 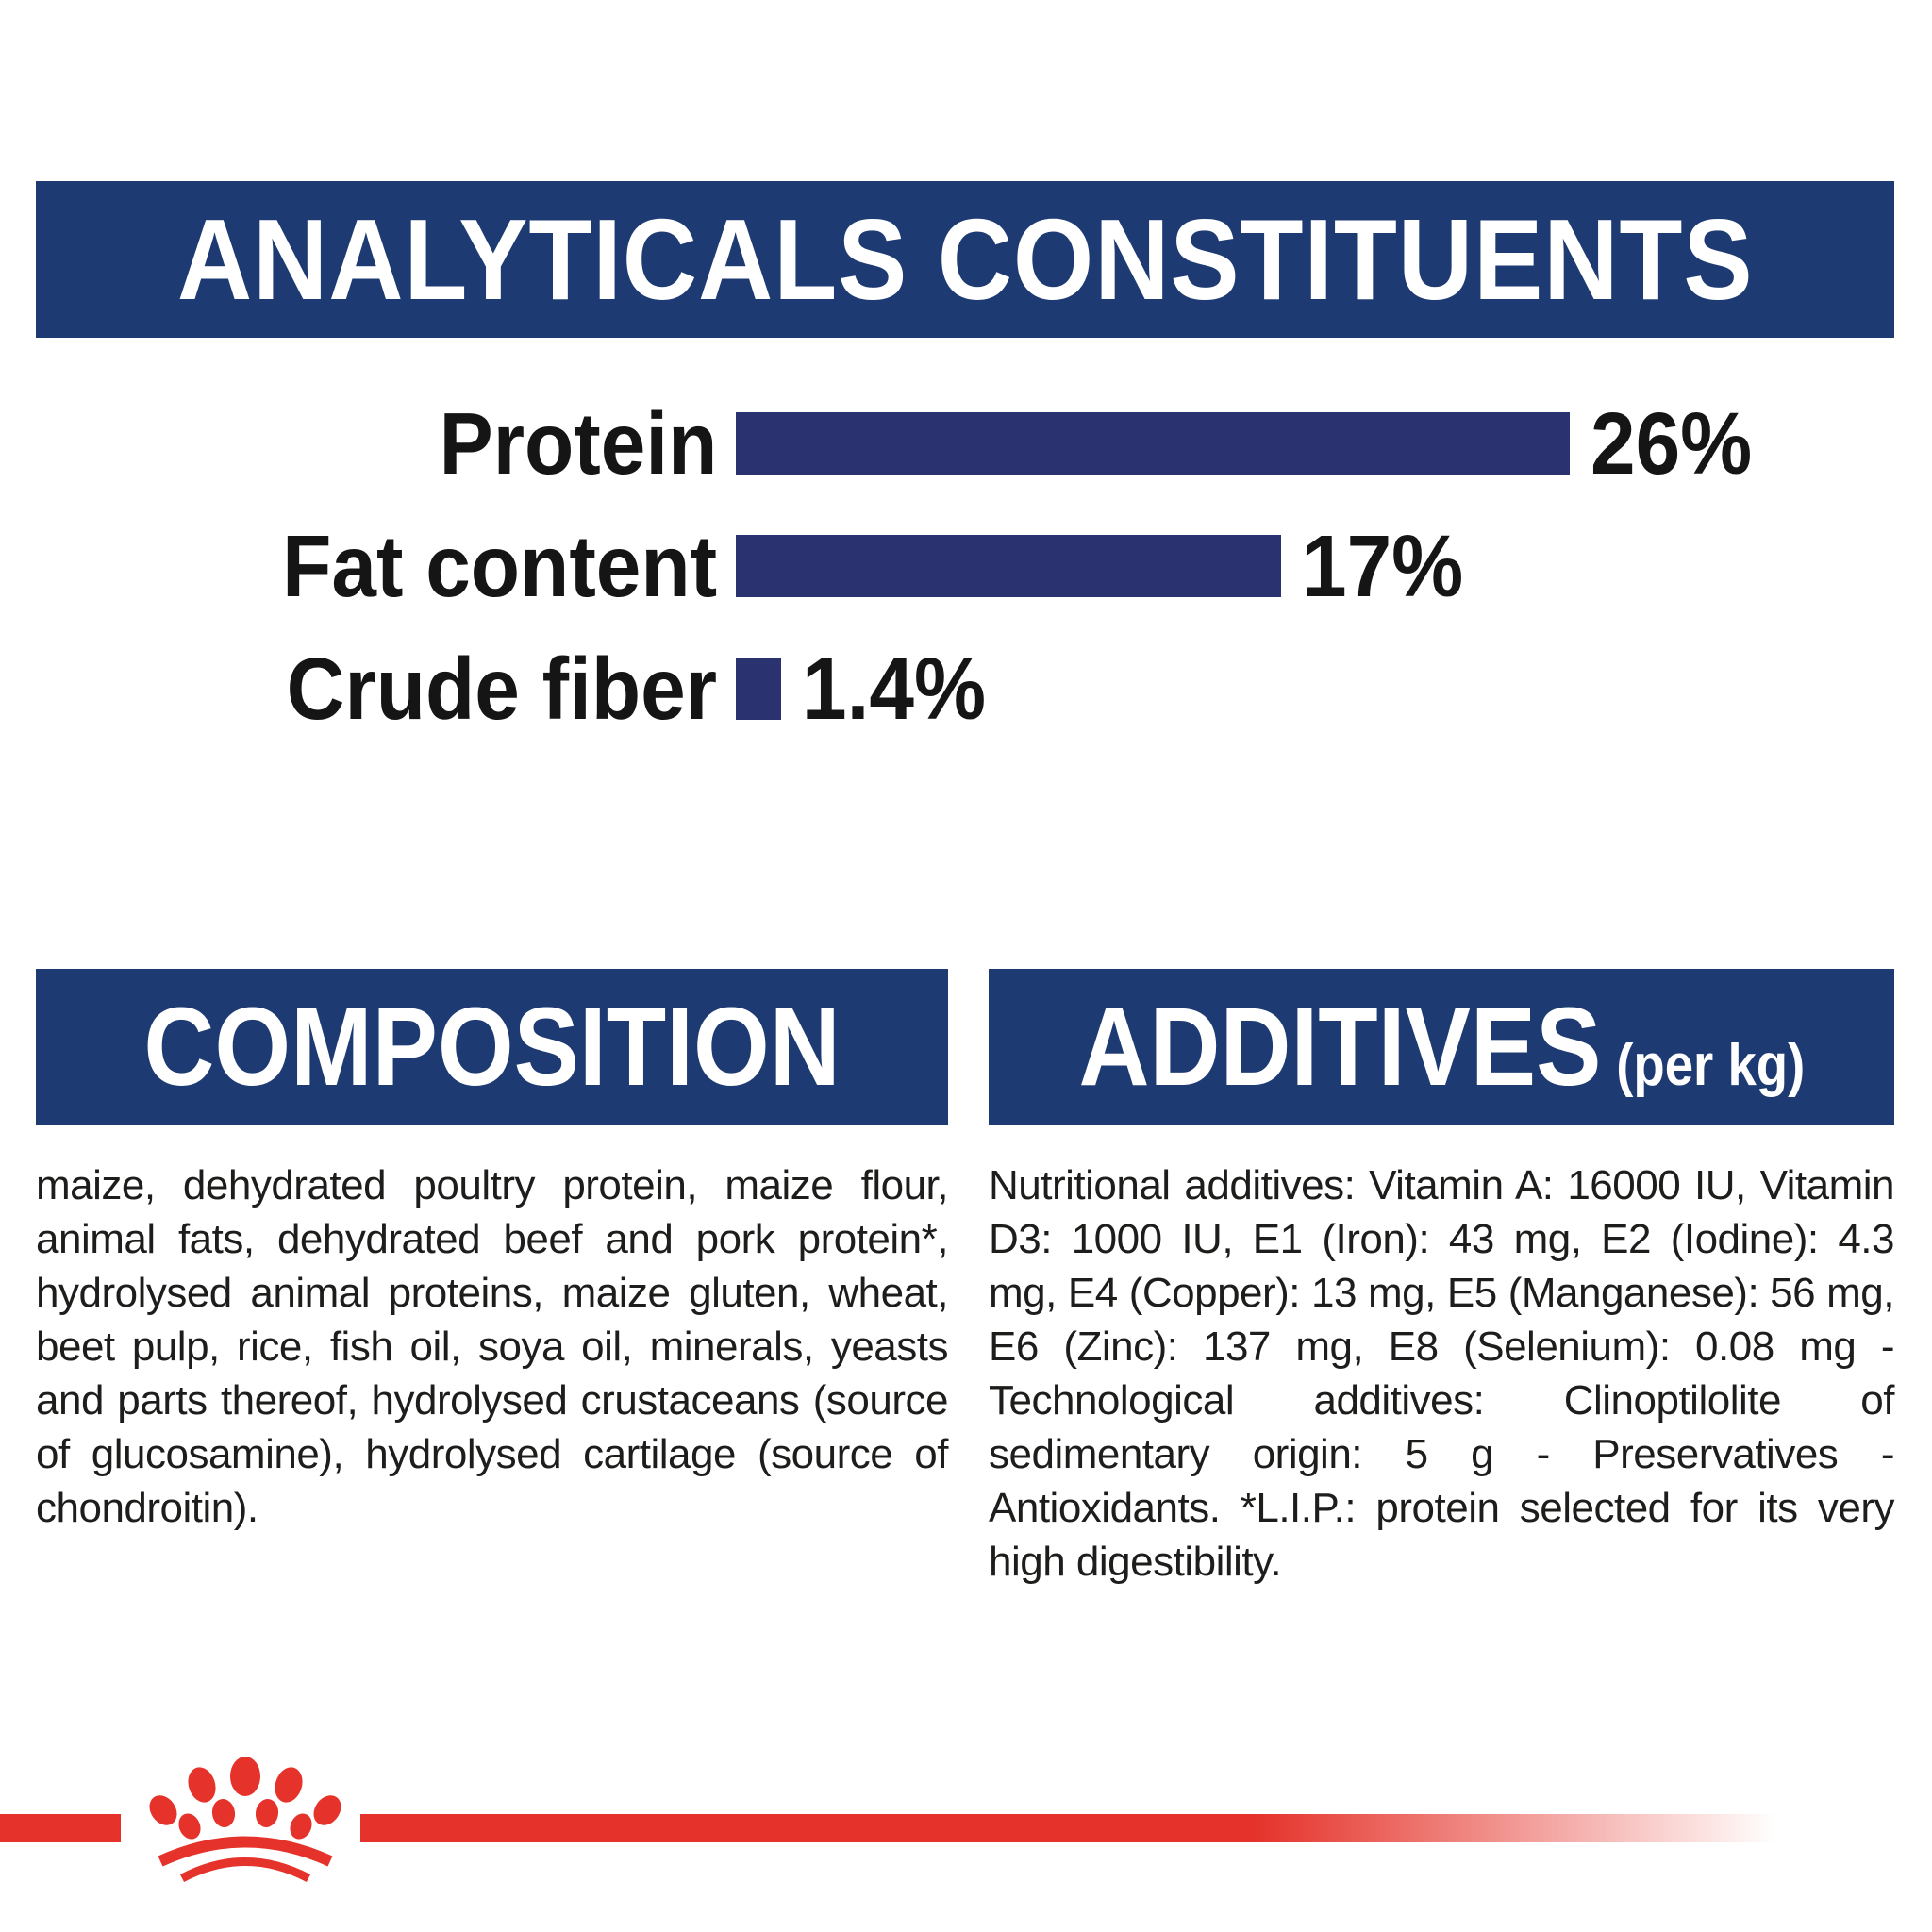 I want to click on composition-title: COMPOSITION, so click(x=492, y=1047).